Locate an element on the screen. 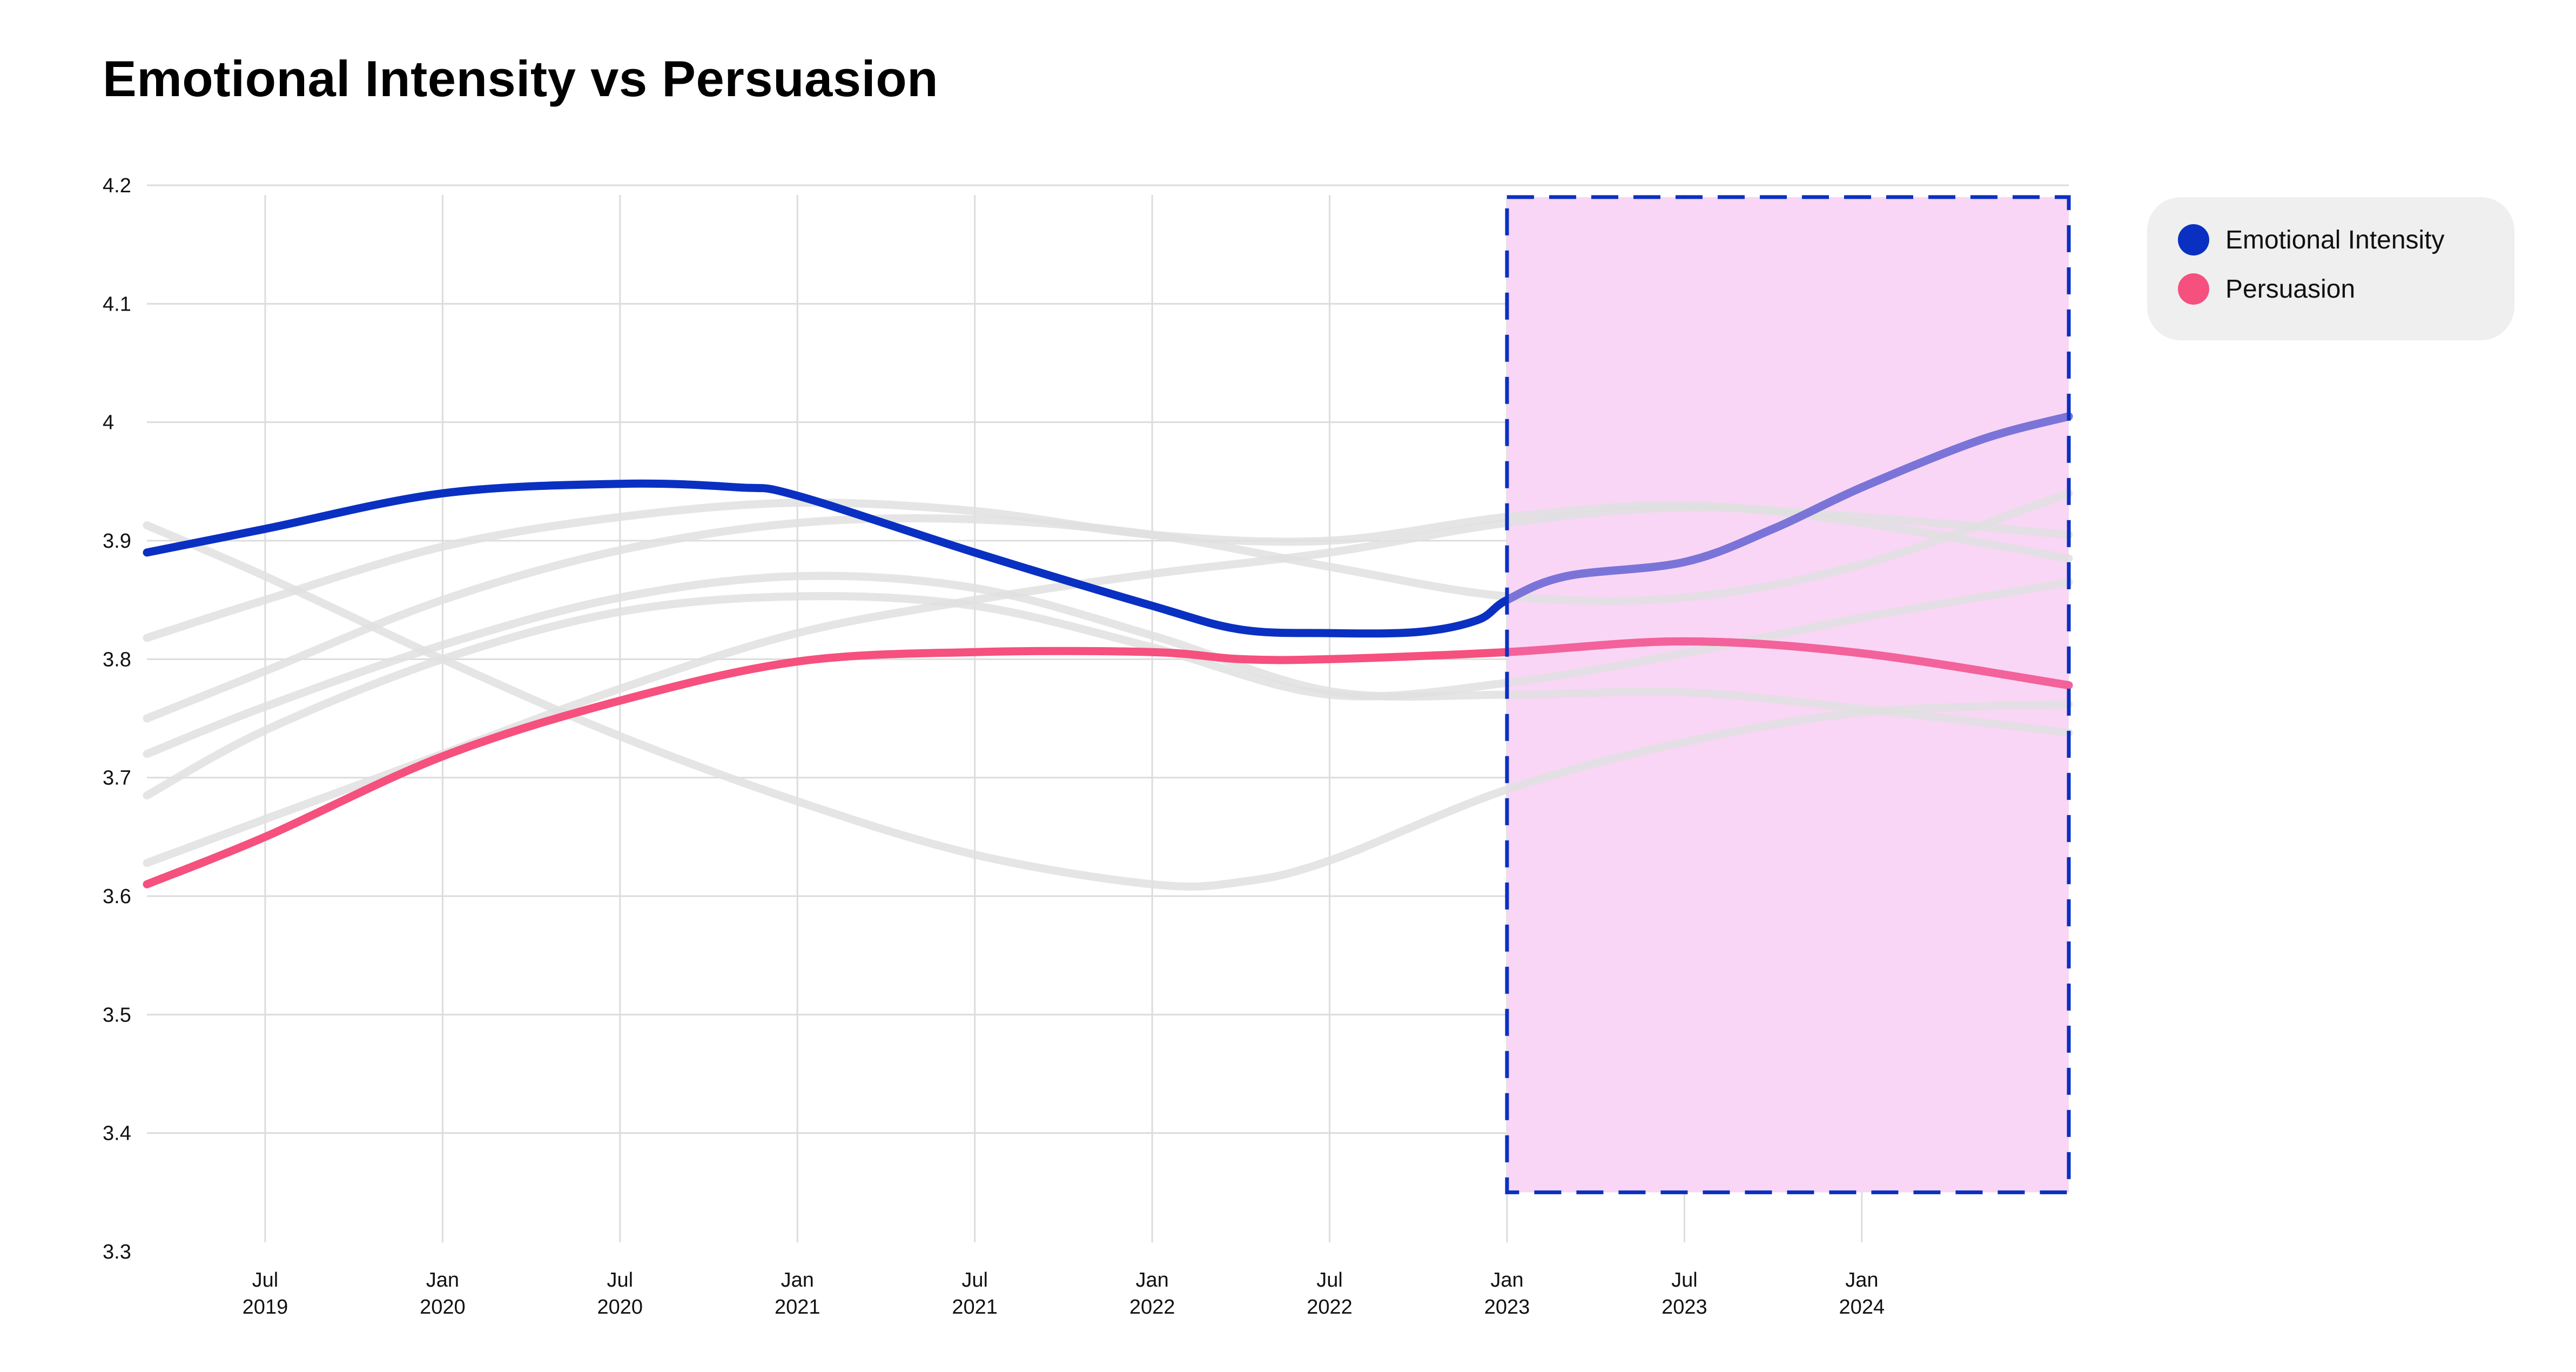 Image resolution: width=2576 pixels, height=1372 pixels. x-tick-label-month-4: Jul is located at coordinates (974, 1280).